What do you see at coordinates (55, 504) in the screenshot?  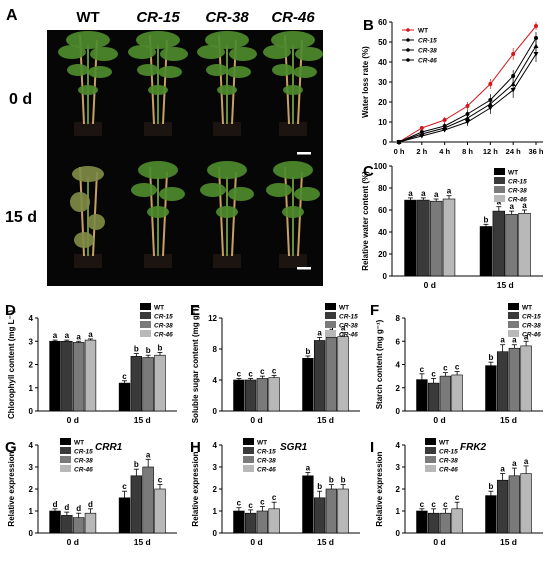 I see `significance-letter: d` at bounding box center [55, 504].